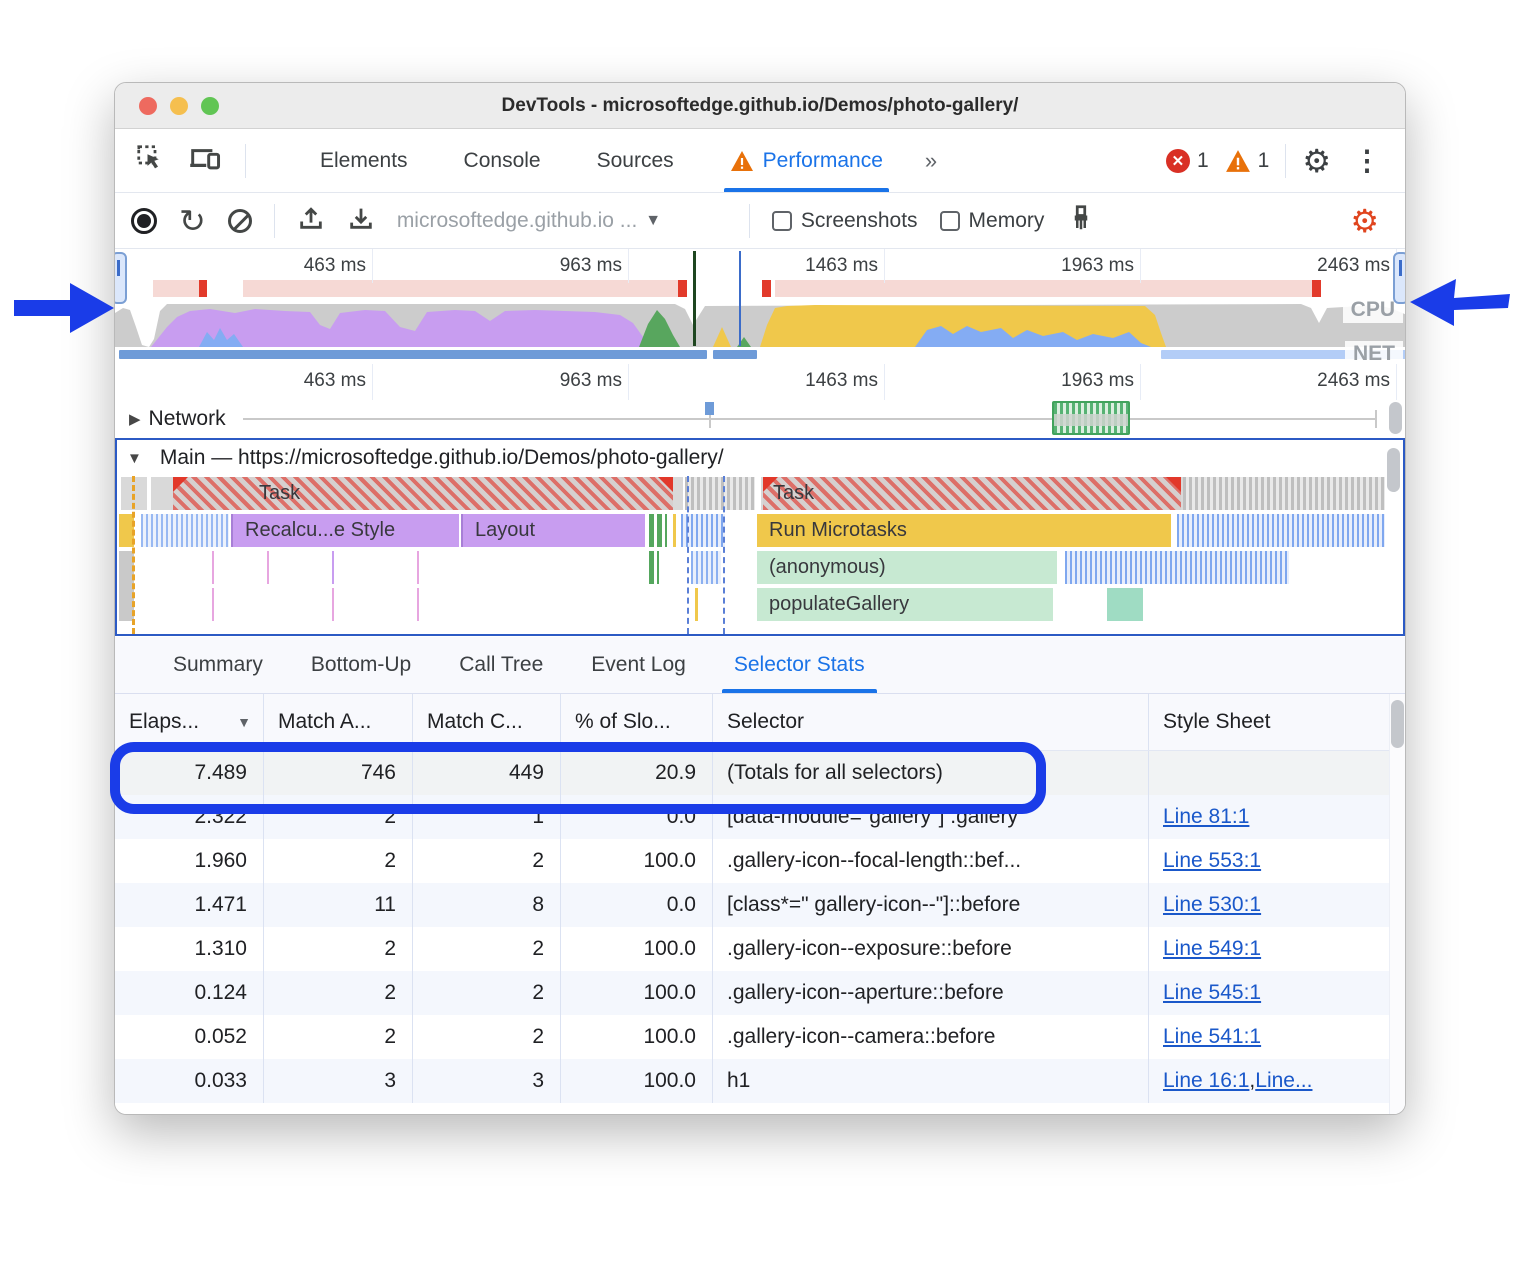  What do you see at coordinates (1316, 160) in the screenshot?
I see `settings-gear-icon: ⚙` at bounding box center [1316, 160].